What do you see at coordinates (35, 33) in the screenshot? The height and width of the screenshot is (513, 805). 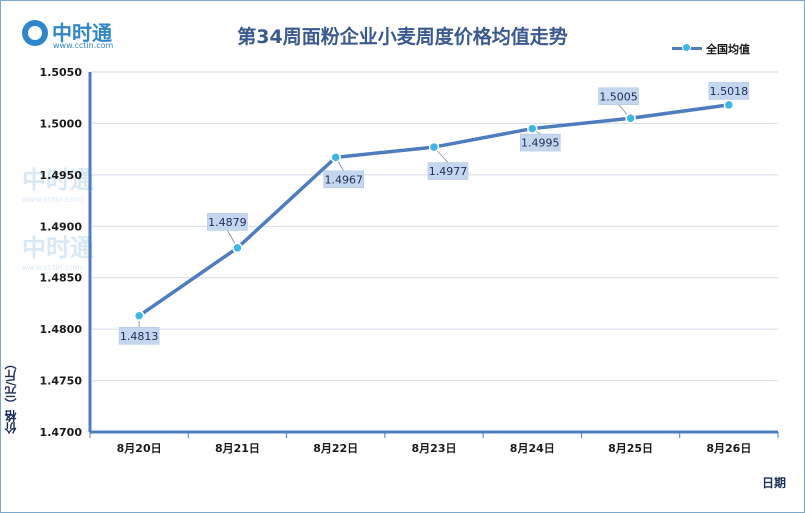 I see `logo-badge-icon` at bounding box center [35, 33].